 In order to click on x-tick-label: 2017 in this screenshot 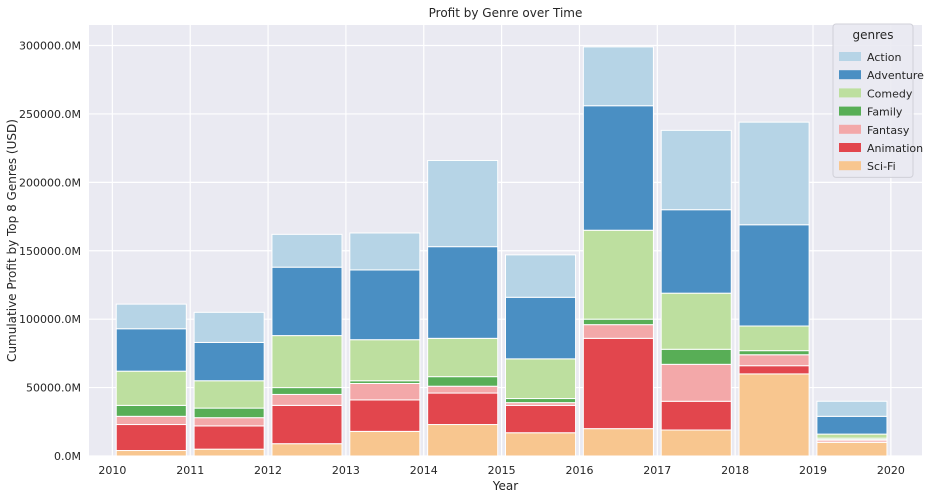, I will do `click(657, 470)`.